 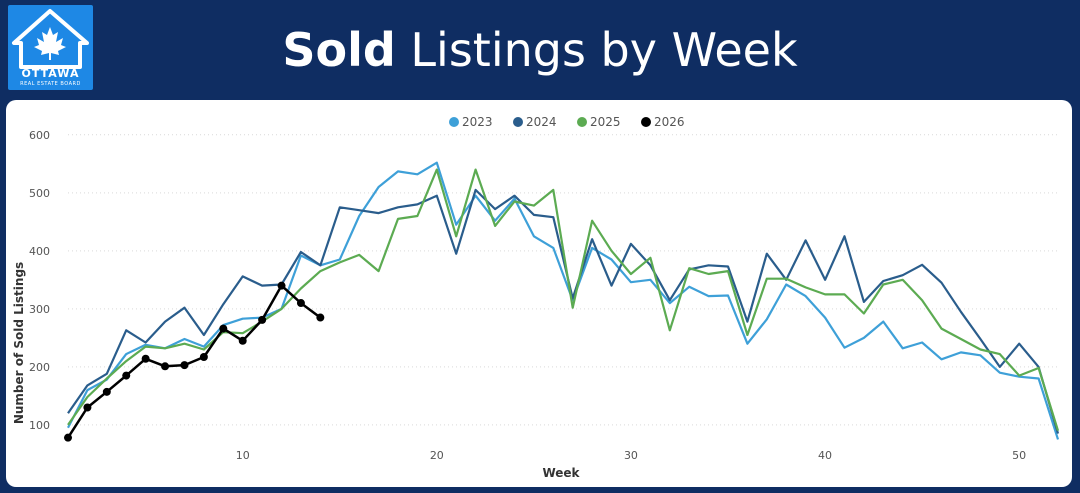 What do you see at coordinates (19, 343) in the screenshot?
I see `y-axis-label: Number of Sold Listings` at bounding box center [19, 343].